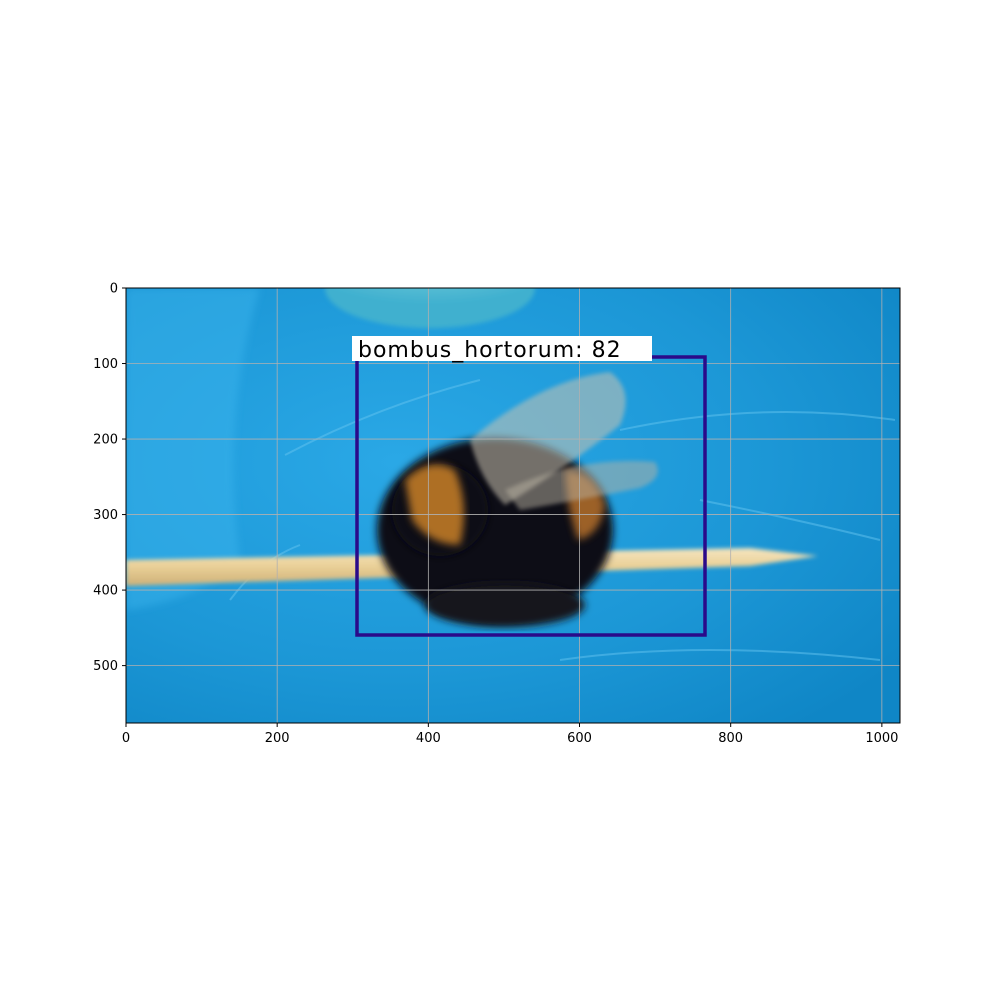  I want to click on y-axis: 0 100 200 300 400 500, so click(109, 478).